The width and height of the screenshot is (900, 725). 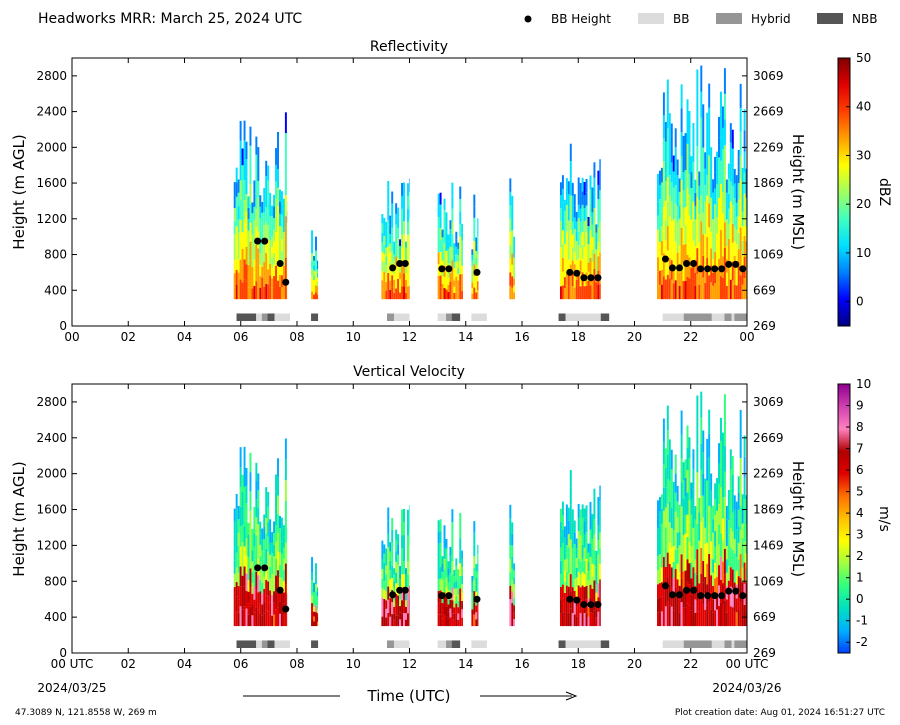 I want to click on colorbar-tick-label: 10, so click(x=863, y=253).